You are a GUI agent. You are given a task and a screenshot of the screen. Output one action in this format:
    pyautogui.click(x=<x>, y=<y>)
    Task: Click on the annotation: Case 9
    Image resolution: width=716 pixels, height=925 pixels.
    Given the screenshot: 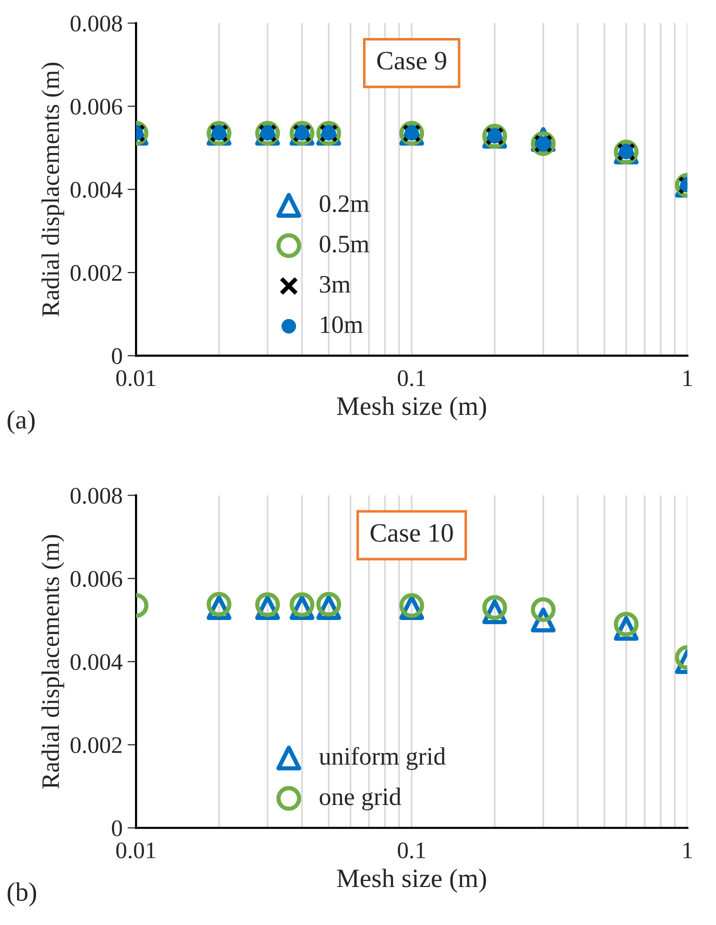 What is the action you would take?
    pyautogui.click(x=411, y=61)
    